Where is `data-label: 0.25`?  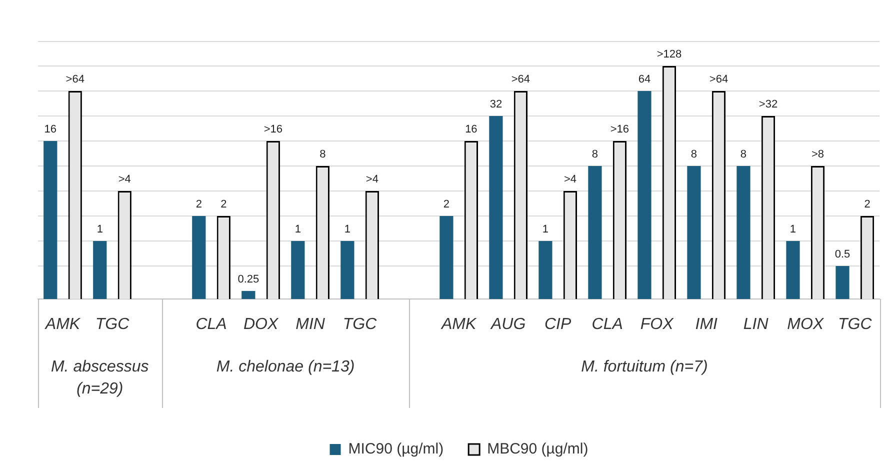
data-label: 0.25 is located at coordinates (249, 279).